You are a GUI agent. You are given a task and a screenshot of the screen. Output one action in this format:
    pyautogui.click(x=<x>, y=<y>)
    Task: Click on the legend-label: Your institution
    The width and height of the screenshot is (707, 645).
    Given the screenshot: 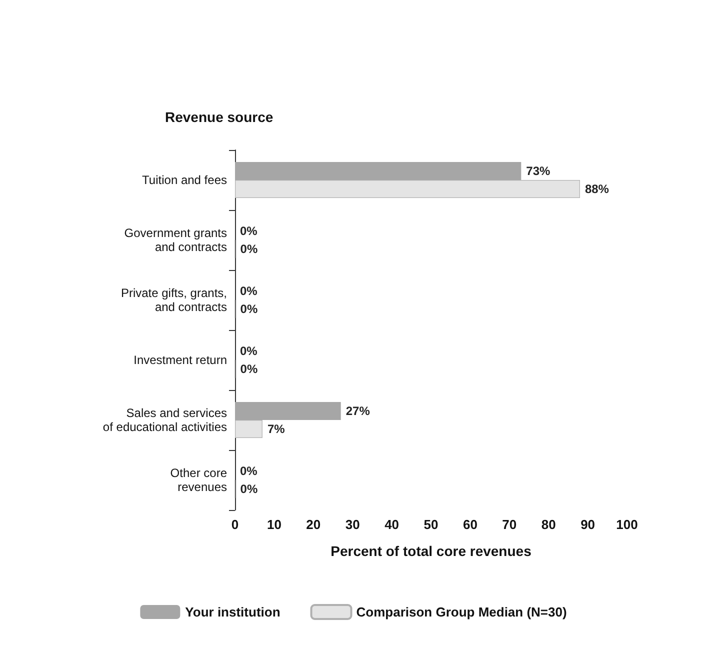 What is the action you would take?
    pyautogui.click(x=232, y=612)
    